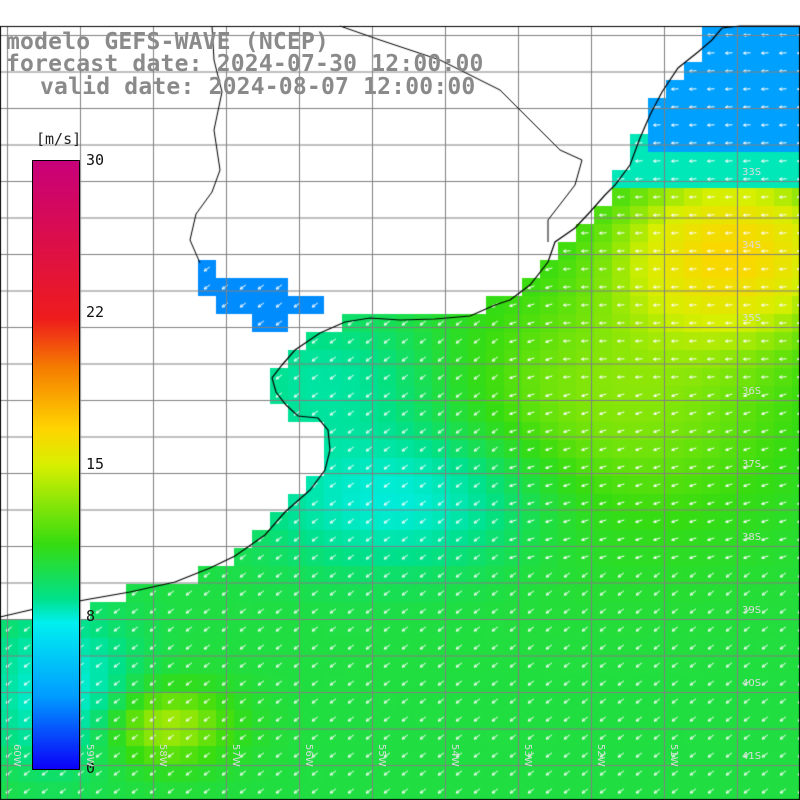 Image resolution: width=800 pixels, height=800 pixels. Describe the element at coordinates (95, 464) in the screenshot. I see `colorbar-tick: 15` at that location.